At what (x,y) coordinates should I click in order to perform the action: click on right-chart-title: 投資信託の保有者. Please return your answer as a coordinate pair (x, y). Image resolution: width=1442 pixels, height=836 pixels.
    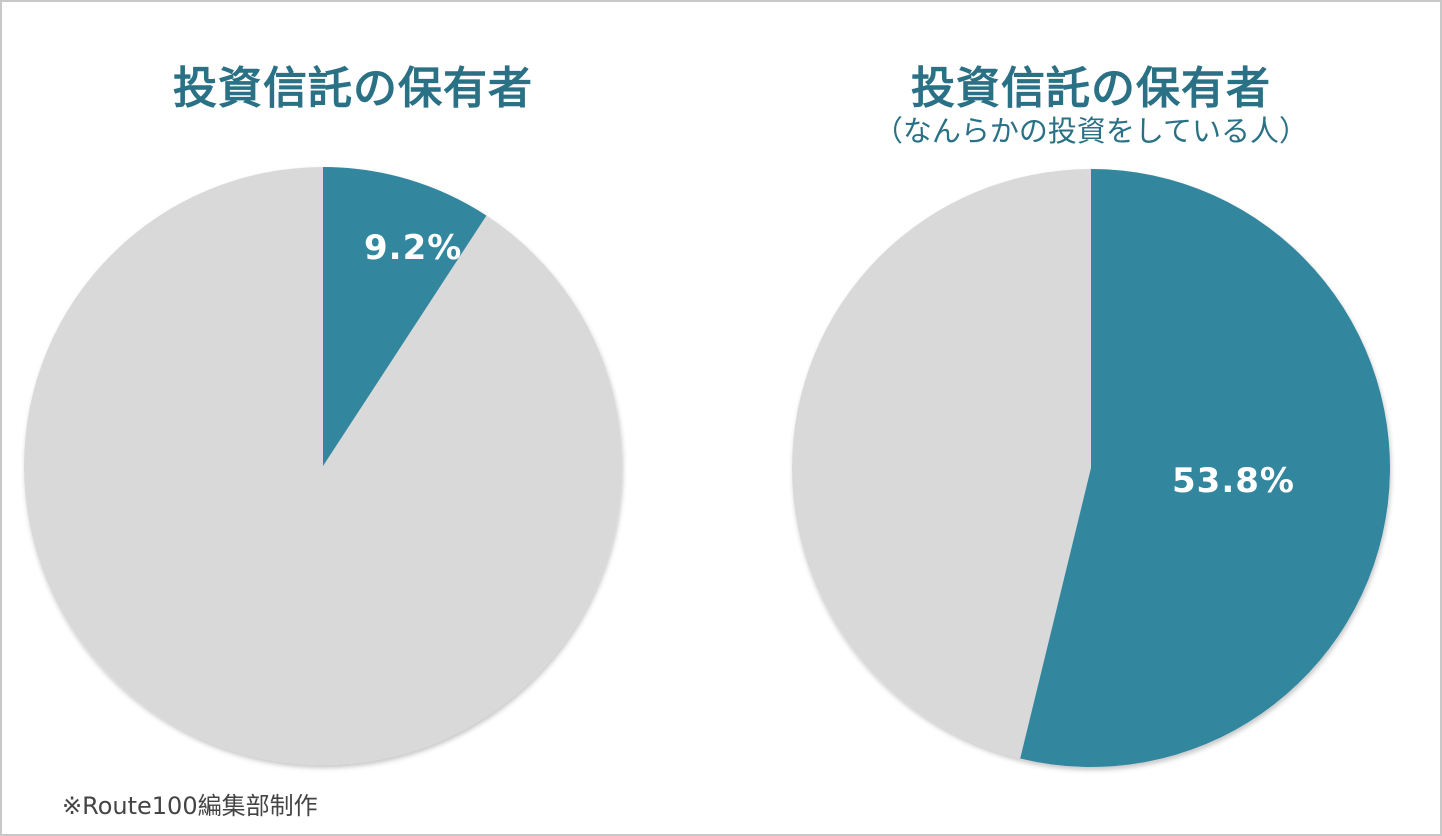
    Looking at the image, I should click on (1091, 88).